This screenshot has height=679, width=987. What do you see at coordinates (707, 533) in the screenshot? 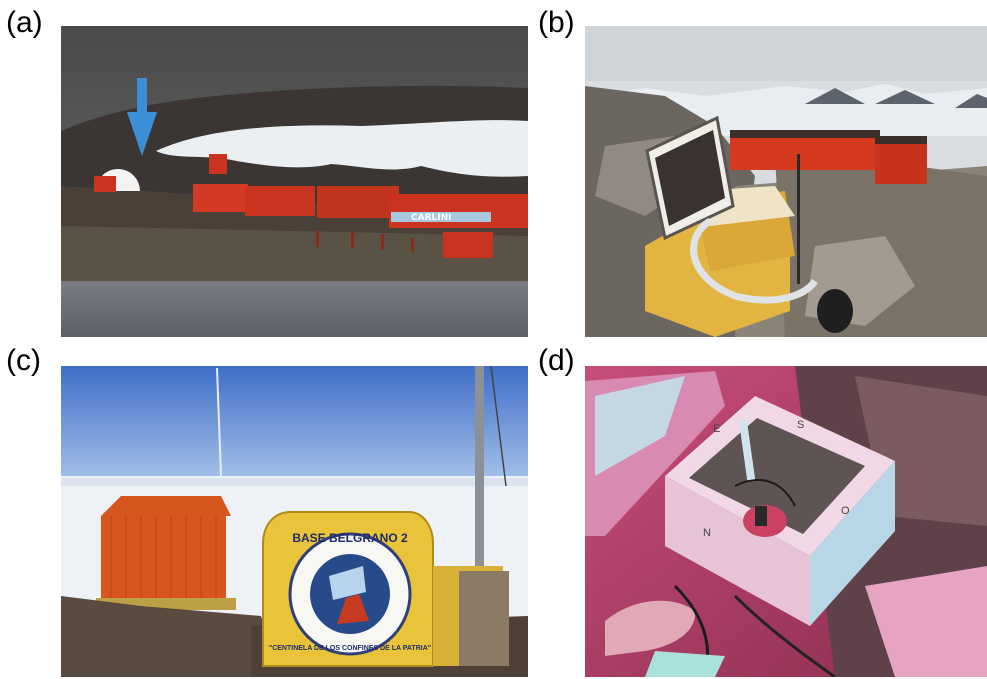
I see `box-letter-n: N` at bounding box center [707, 533].